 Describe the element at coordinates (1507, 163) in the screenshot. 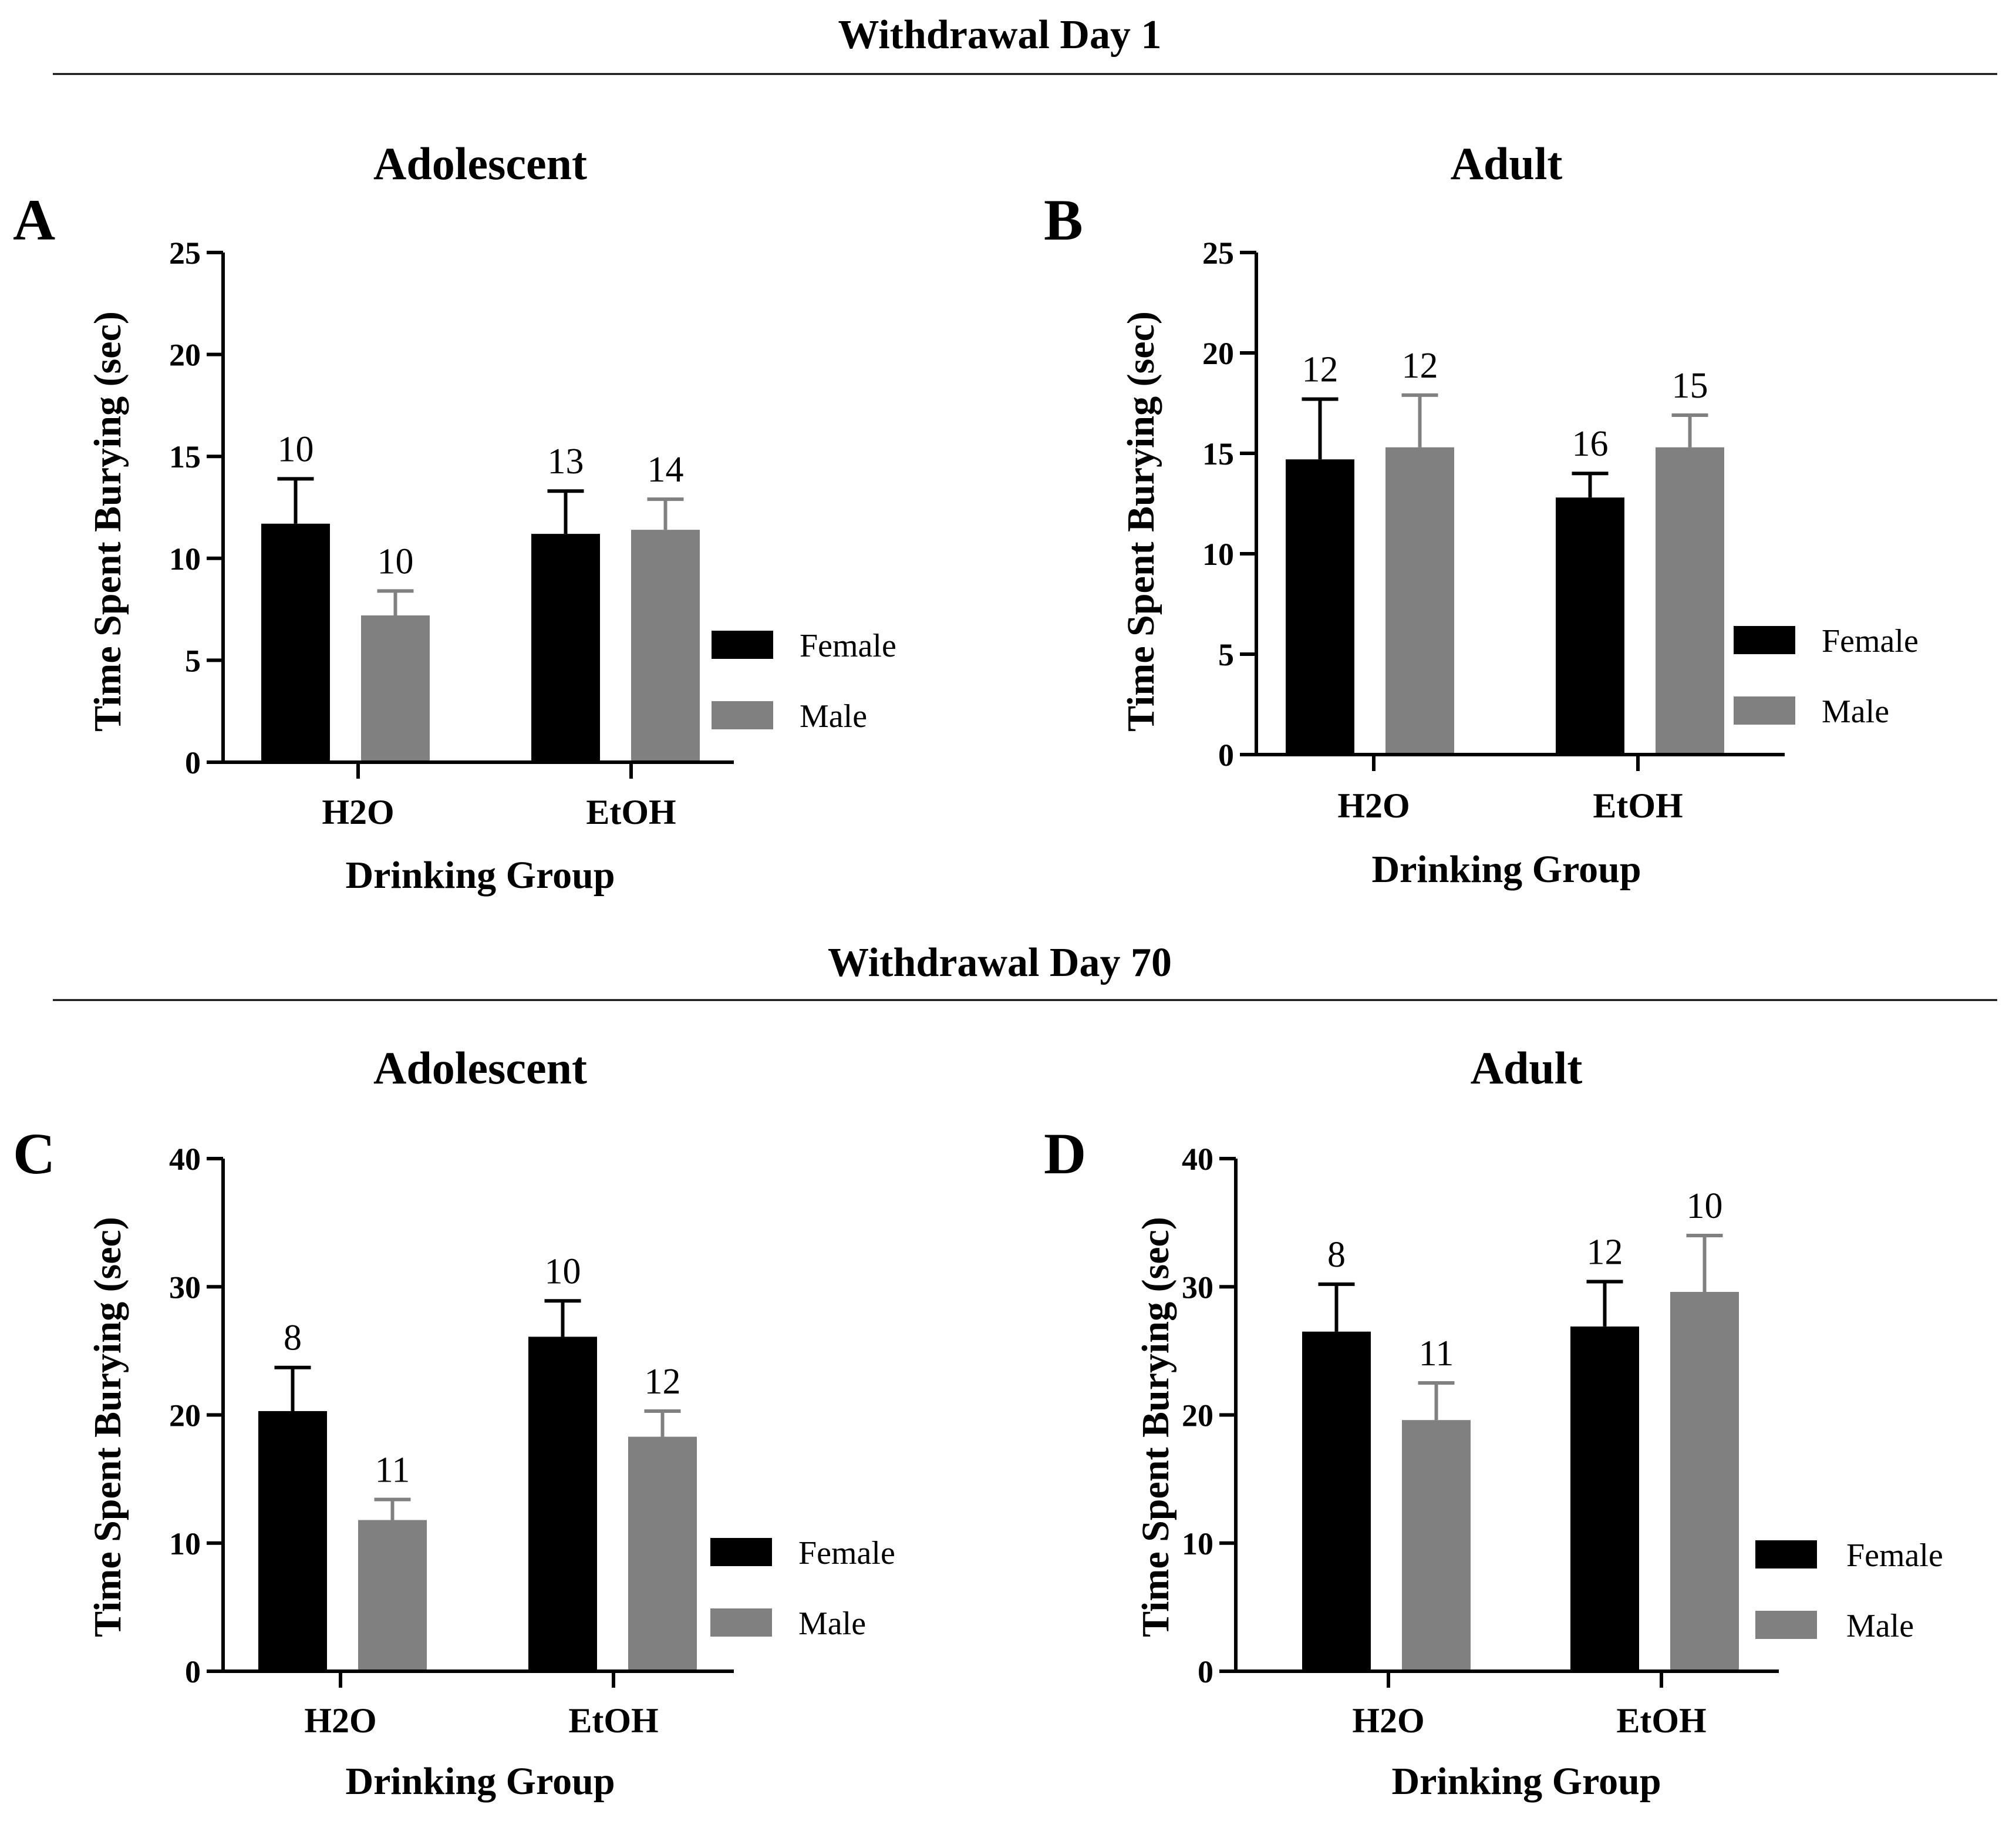

I see `panel-title-b: Adult` at that location.